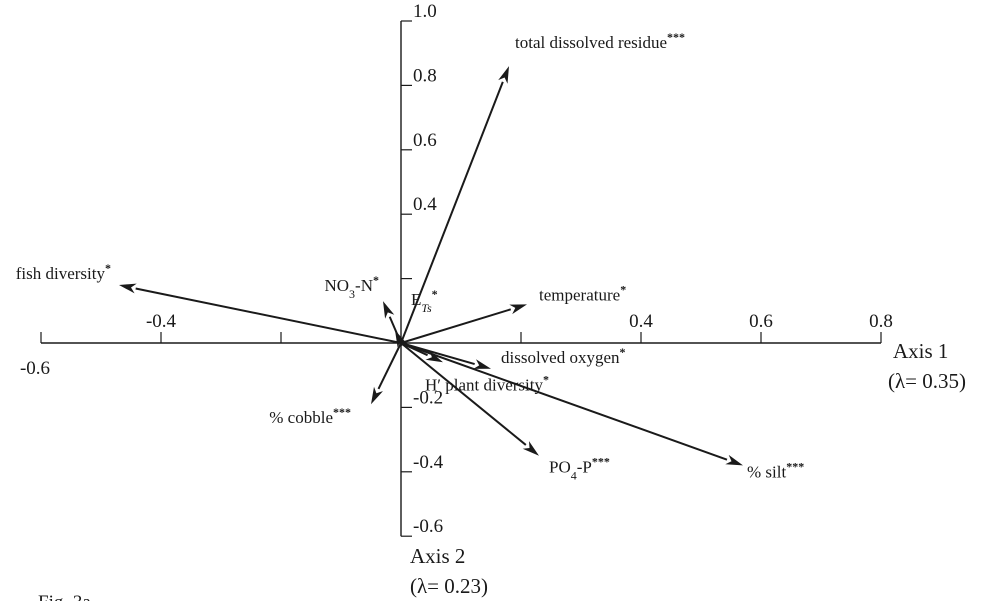 The width and height of the screenshot is (985, 601). I want to click on figure-label: Fig. 3a, so click(64, 596).